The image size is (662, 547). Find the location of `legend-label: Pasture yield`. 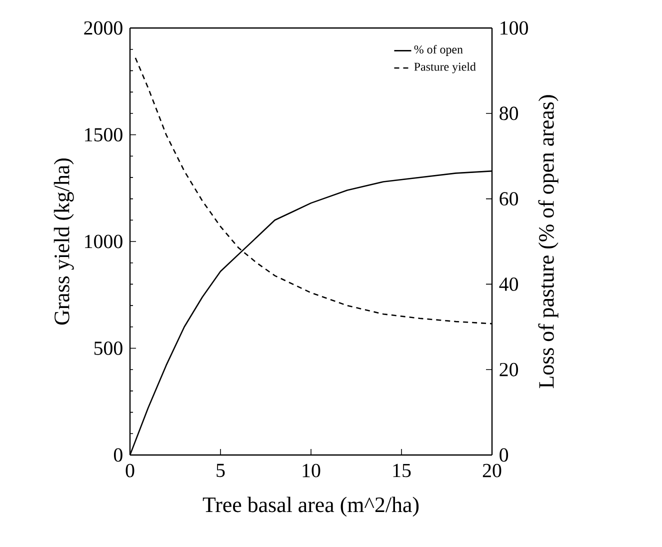

legend-label: Pasture yield is located at coordinates (445, 68).